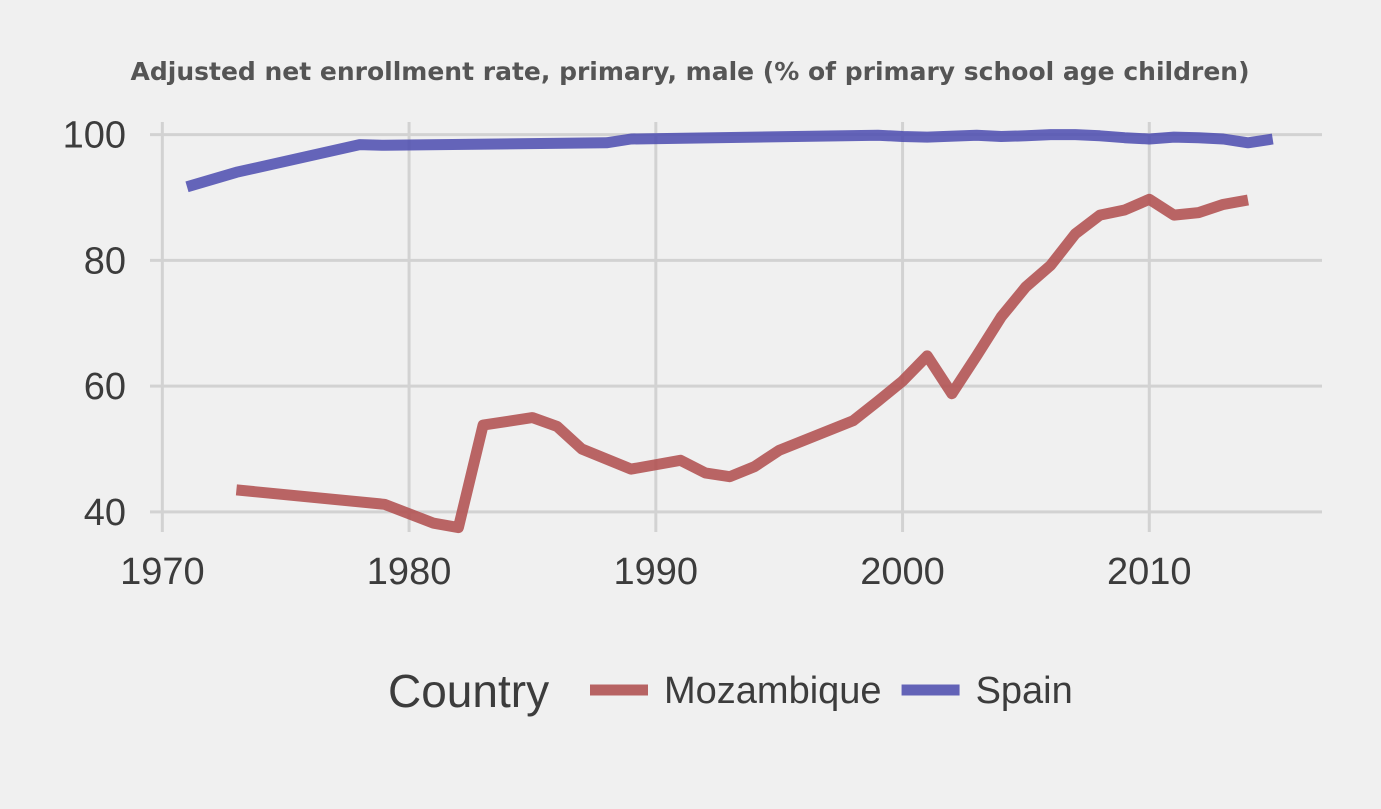 The image size is (1381, 809). What do you see at coordinates (729, 161) in the screenshot?
I see `series-line-spain` at bounding box center [729, 161].